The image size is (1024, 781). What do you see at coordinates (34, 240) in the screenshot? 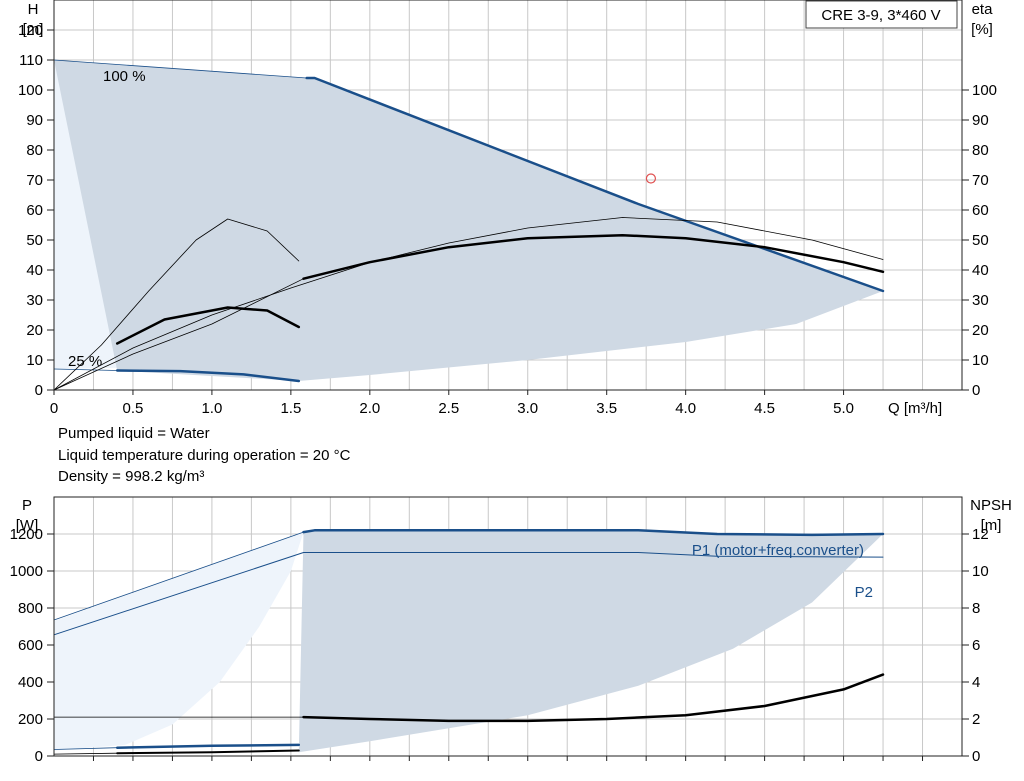
I see `left-tick-label: 50` at bounding box center [34, 240].